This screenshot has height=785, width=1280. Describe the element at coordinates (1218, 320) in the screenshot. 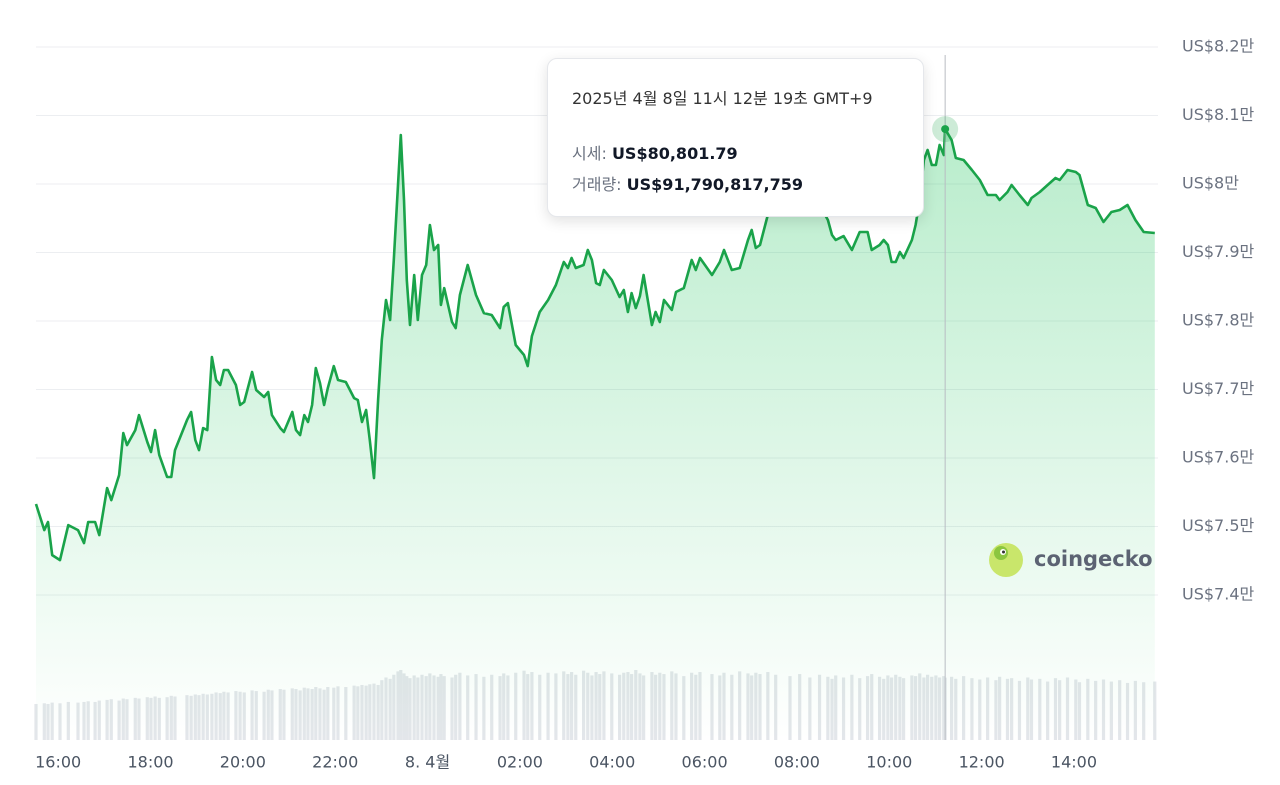

I see `y-tick-label: US$7.8만` at that location.